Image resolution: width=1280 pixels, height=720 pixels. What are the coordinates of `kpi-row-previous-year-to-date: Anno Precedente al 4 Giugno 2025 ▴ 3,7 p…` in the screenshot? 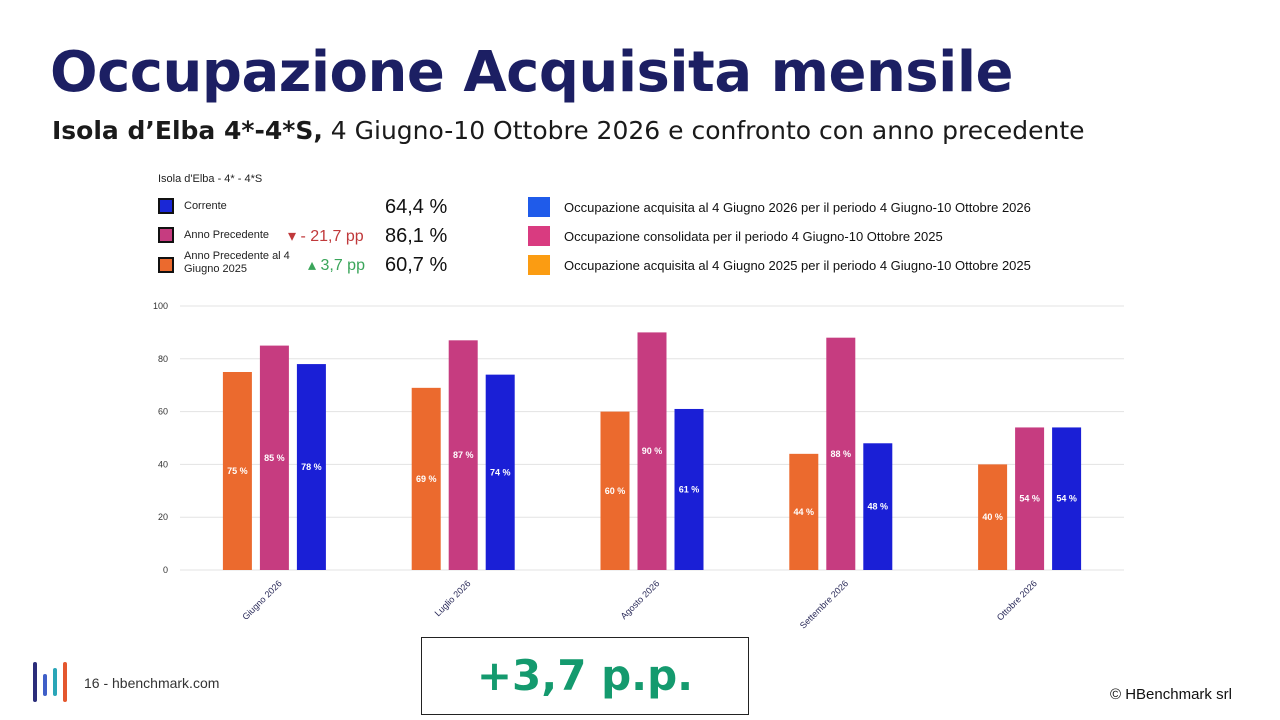 It's located at (308, 264).